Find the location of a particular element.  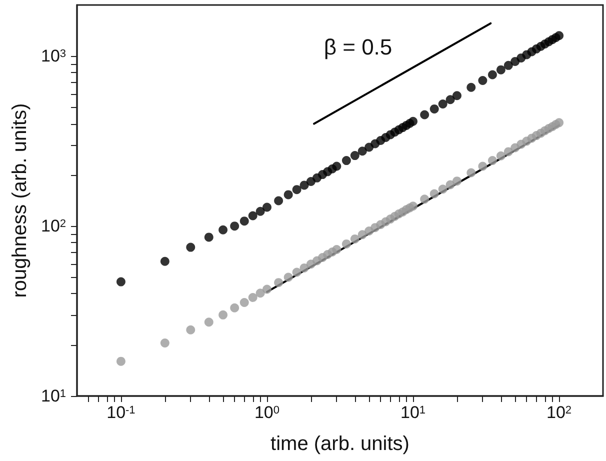

x-axis-title: time (arb. units) is located at coordinates (340, 444).